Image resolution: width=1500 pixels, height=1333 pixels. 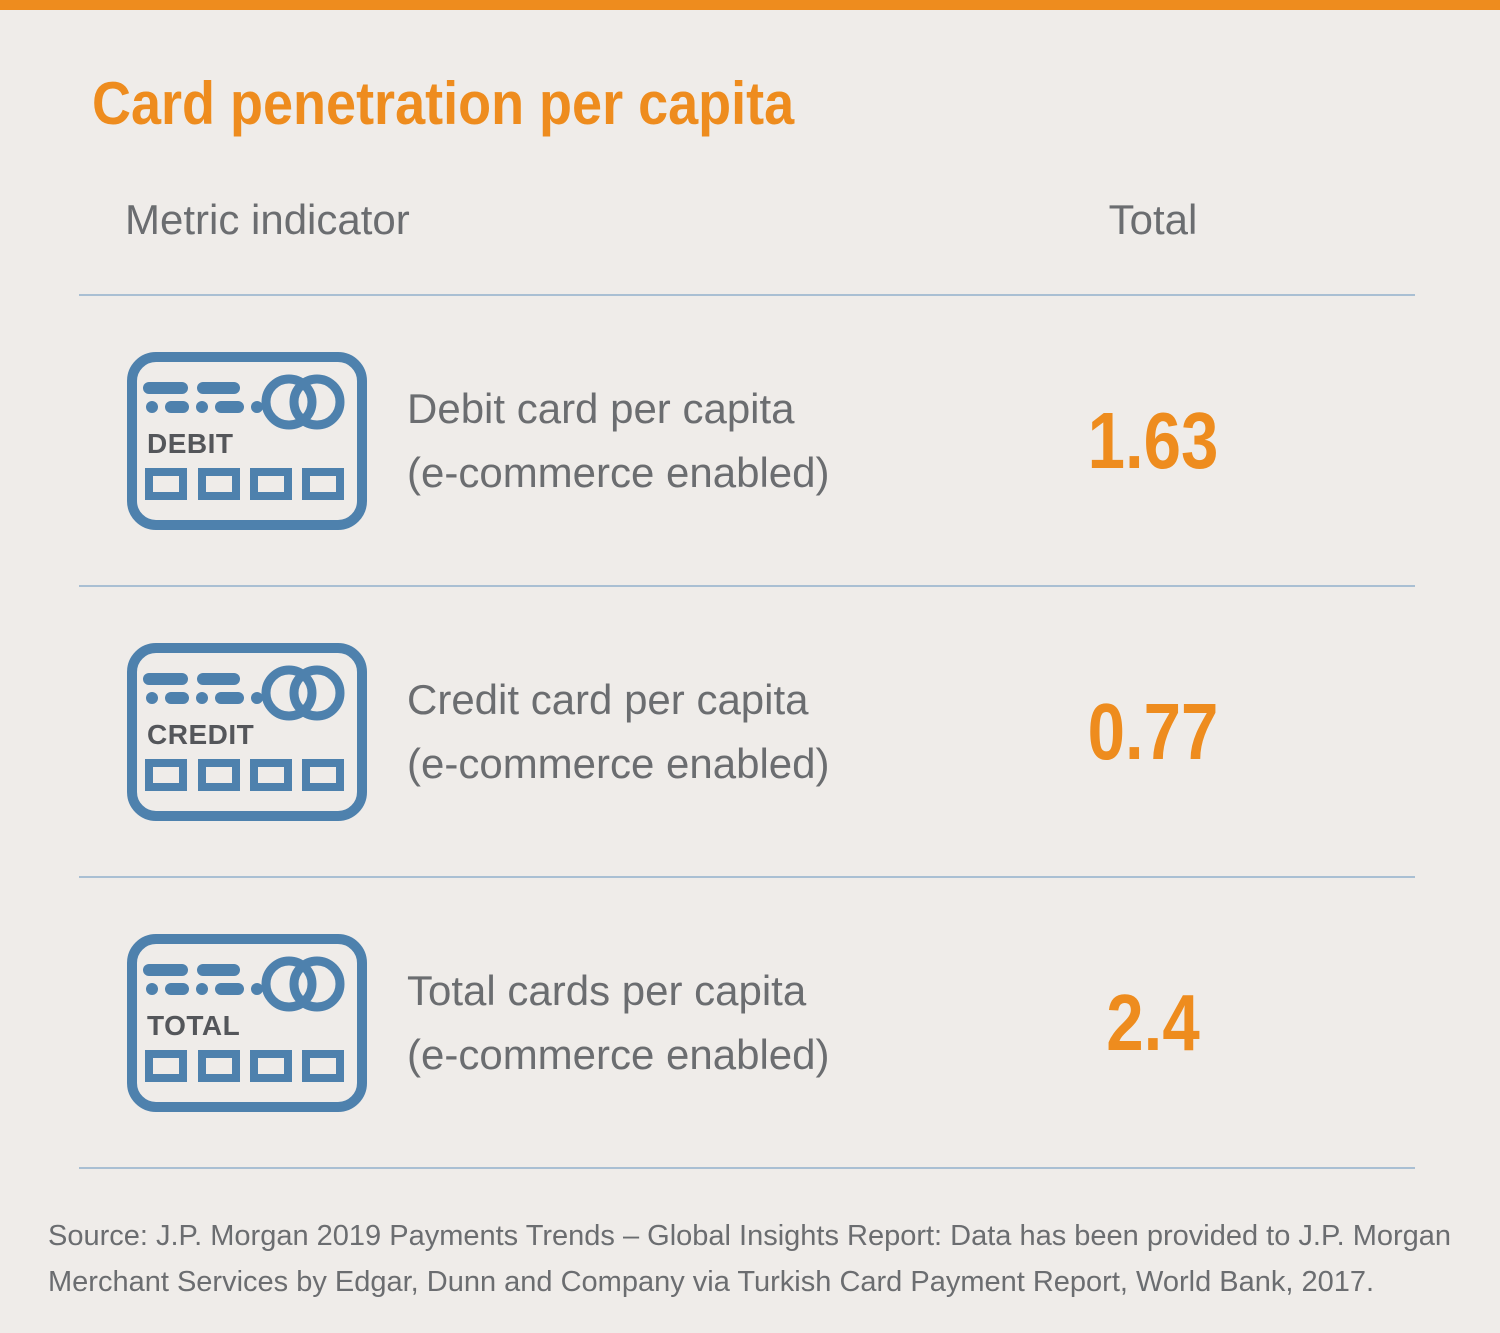 I want to click on metric-line1: Credit card per capita, so click(x=608, y=699).